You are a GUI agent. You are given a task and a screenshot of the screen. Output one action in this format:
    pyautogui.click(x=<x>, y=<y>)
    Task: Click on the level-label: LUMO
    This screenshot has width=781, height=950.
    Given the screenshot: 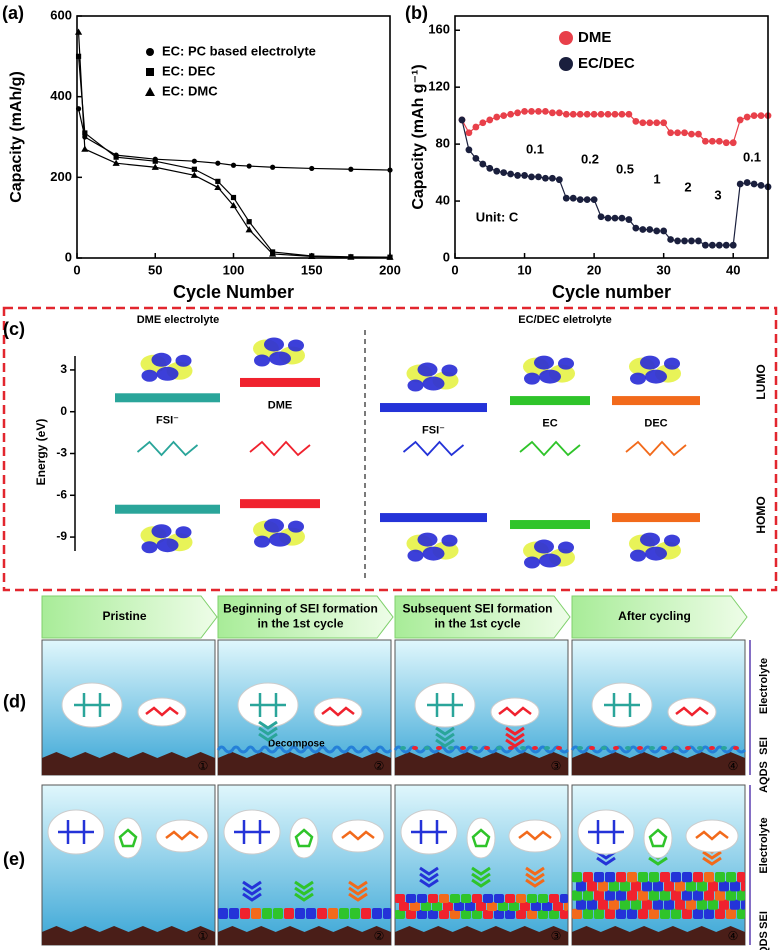 What is the action you would take?
    pyautogui.click(x=761, y=381)
    